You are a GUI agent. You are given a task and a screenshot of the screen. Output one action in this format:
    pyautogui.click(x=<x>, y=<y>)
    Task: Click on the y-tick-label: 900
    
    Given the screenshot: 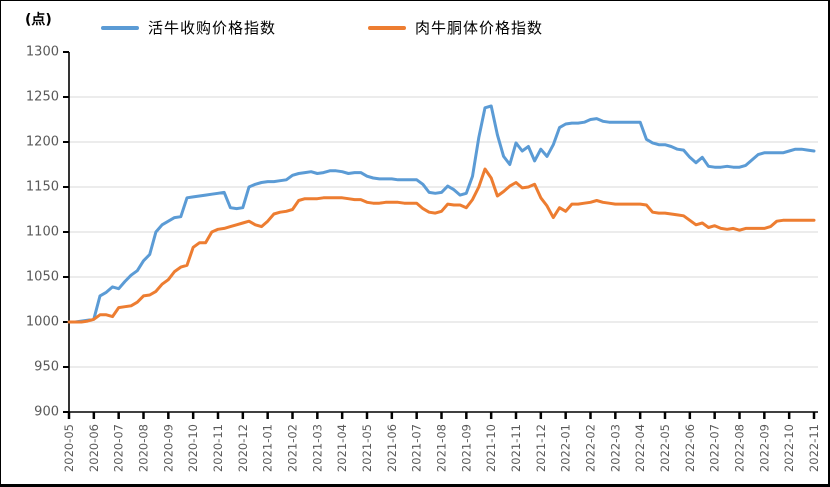 What is the action you would take?
    pyautogui.click(x=46, y=412)
    